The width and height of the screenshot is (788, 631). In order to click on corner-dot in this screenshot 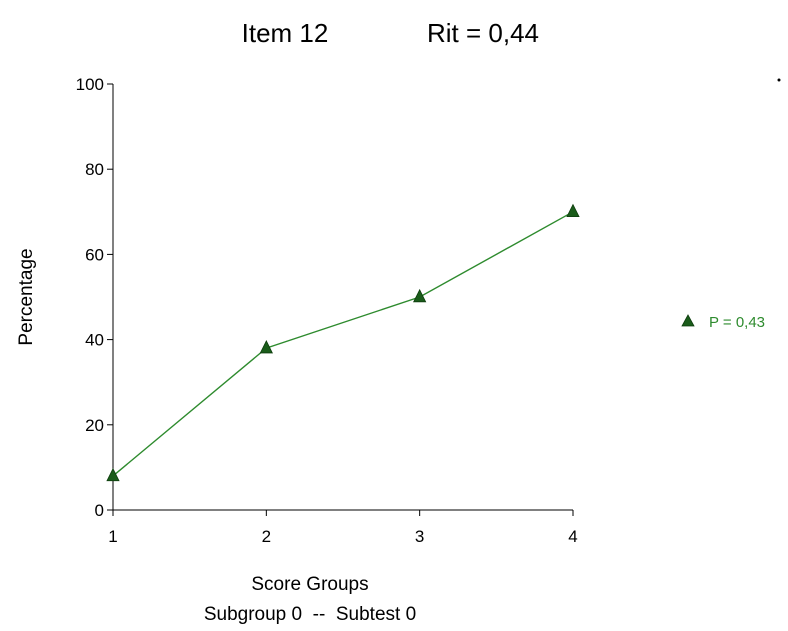, I will do `click(779, 80)`.